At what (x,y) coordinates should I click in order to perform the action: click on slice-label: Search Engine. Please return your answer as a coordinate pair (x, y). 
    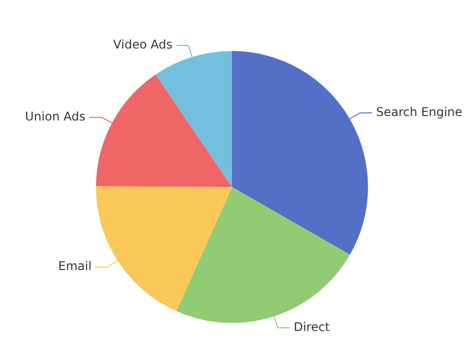
    Looking at the image, I should click on (419, 111).